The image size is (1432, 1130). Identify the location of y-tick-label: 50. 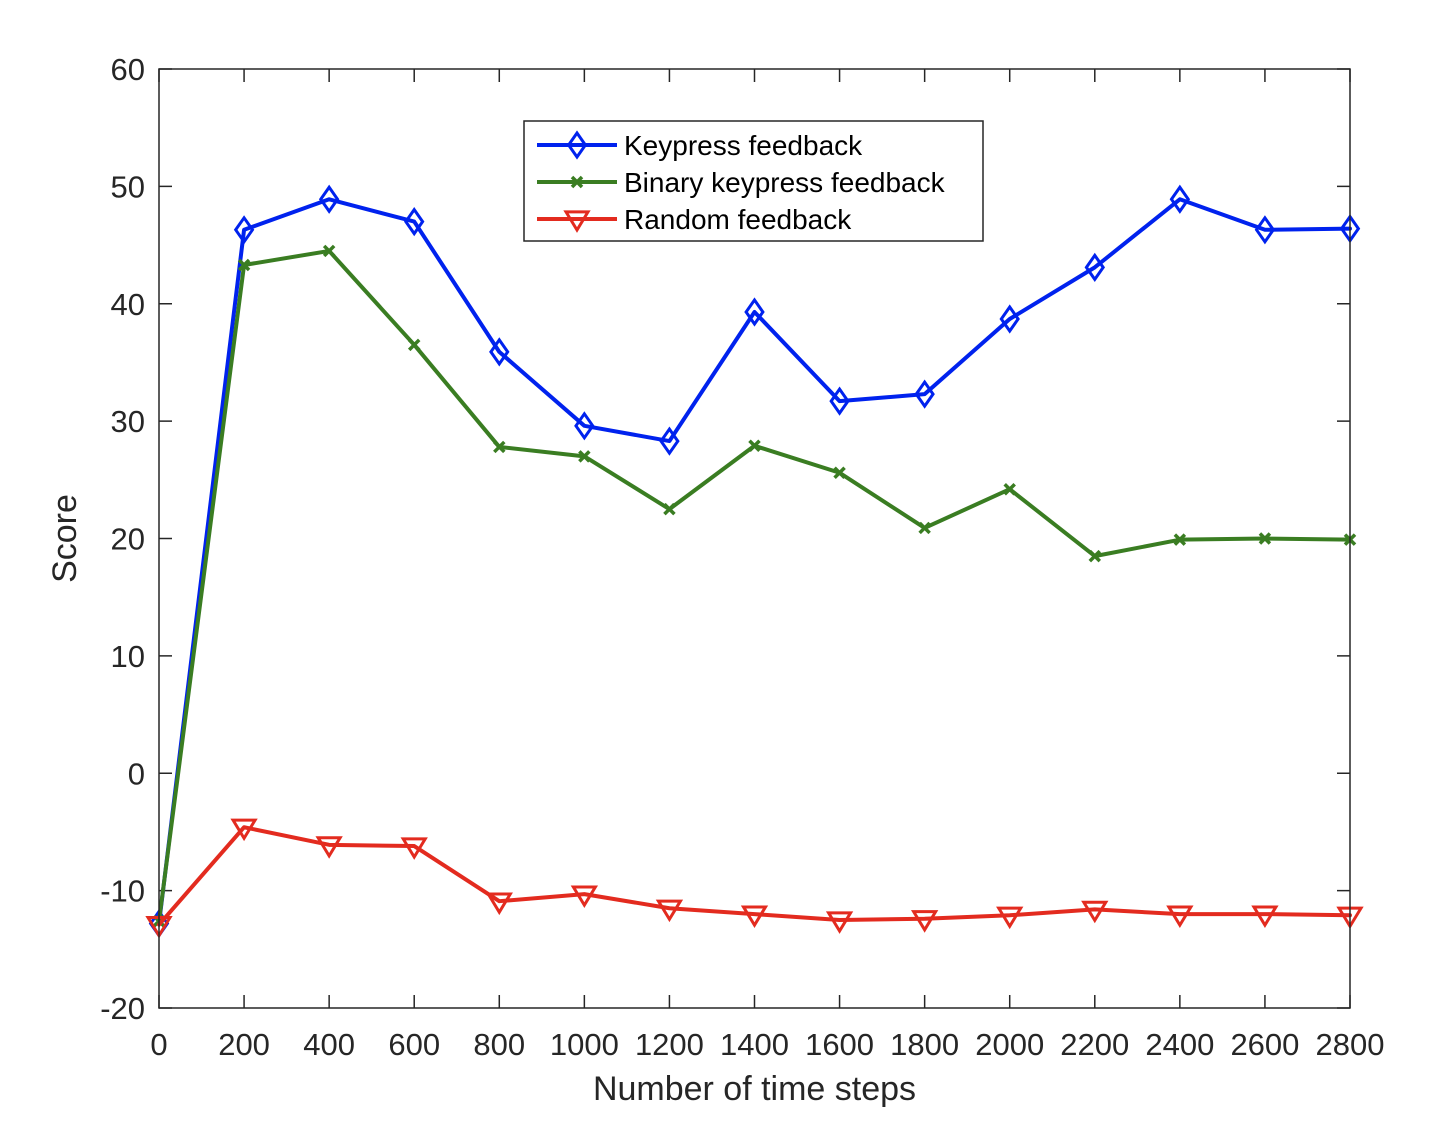
(128, 186).